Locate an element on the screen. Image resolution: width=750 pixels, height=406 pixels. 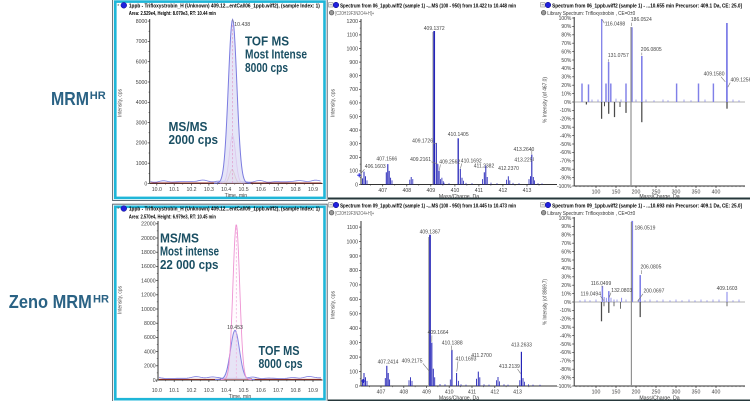
svg-text: 150 is located at coordinates (616, 192).